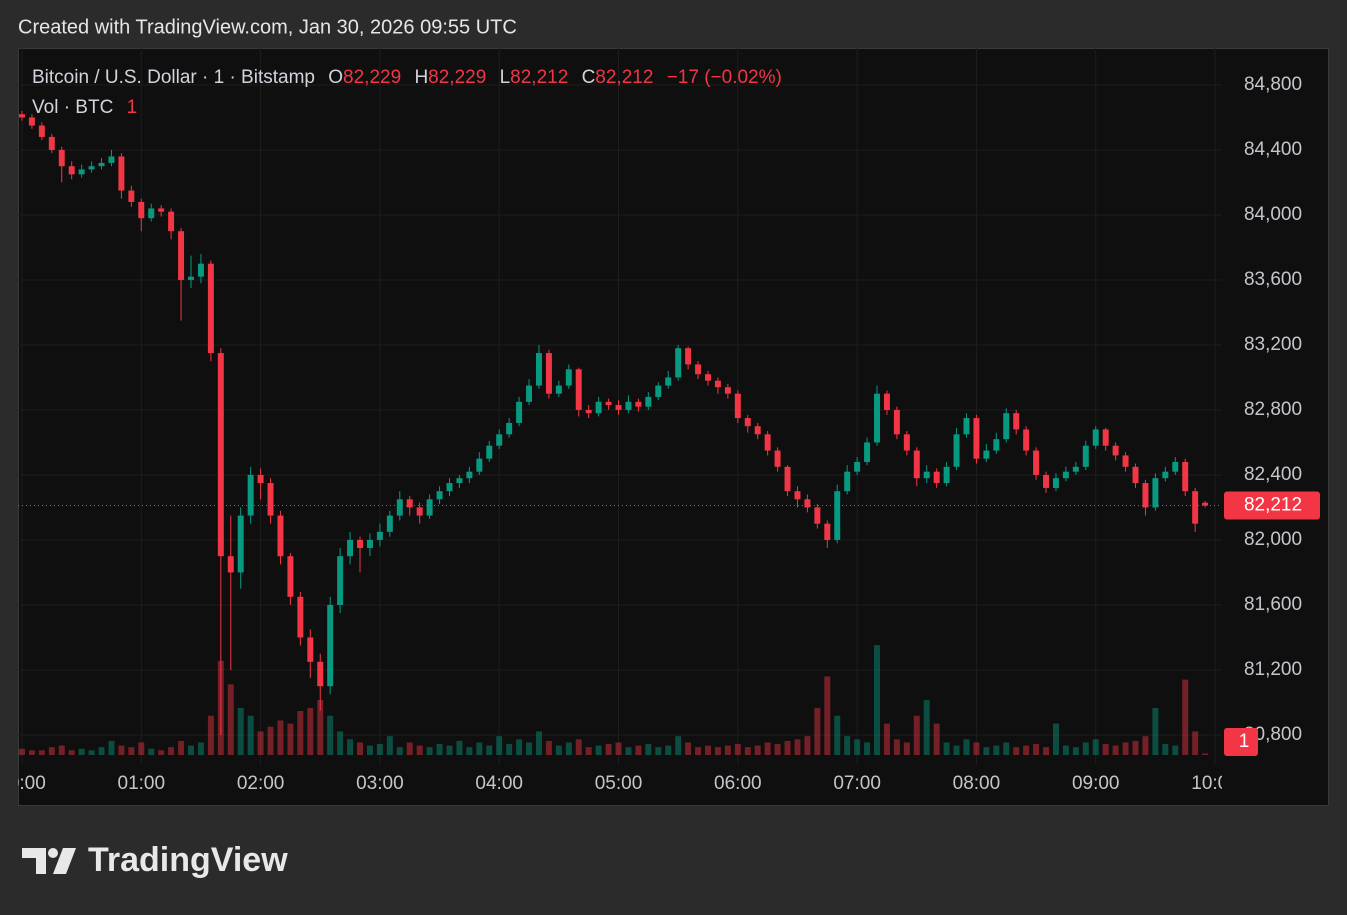  What do you see at coordinates (1273, 474) in the screenshot?
I see `y-tick-label: 82,400` at bounding box center [1273, 474].